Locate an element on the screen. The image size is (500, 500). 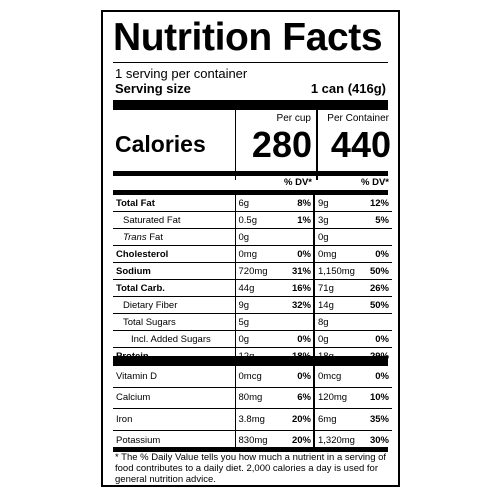
nutrient-row: Saturated Fat 0.5g 1% 3g 5% is located at coordinates (252, 220).